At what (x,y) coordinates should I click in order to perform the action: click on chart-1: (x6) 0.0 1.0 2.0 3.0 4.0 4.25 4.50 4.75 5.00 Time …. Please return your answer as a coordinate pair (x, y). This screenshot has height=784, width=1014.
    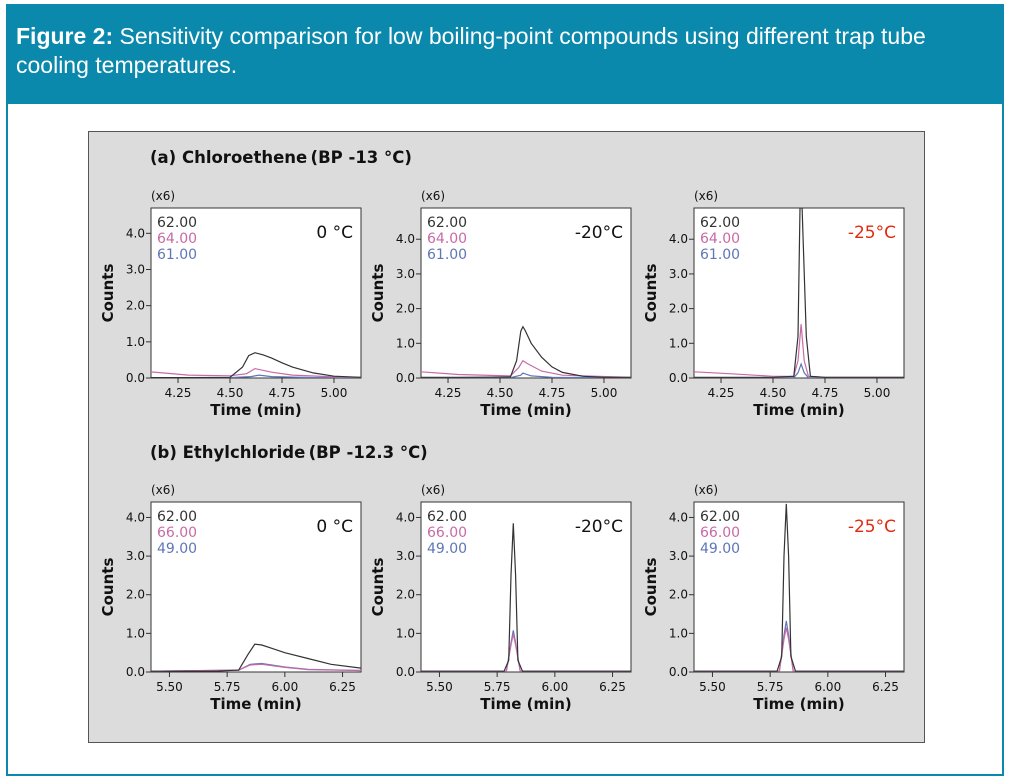
    Looking at the image, I should click on (230, 304).